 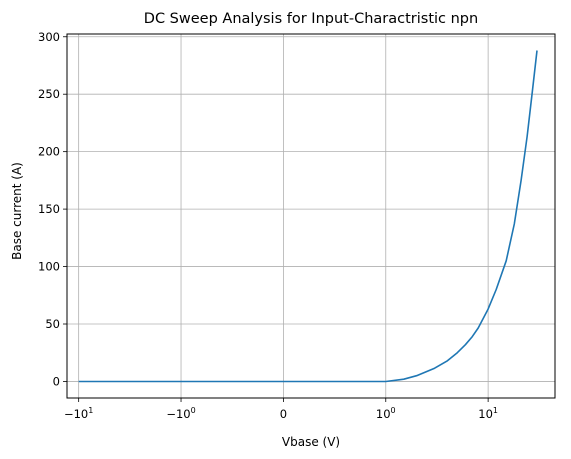 I want to click on x-tick-label: −101, so click(x=78, y=413).